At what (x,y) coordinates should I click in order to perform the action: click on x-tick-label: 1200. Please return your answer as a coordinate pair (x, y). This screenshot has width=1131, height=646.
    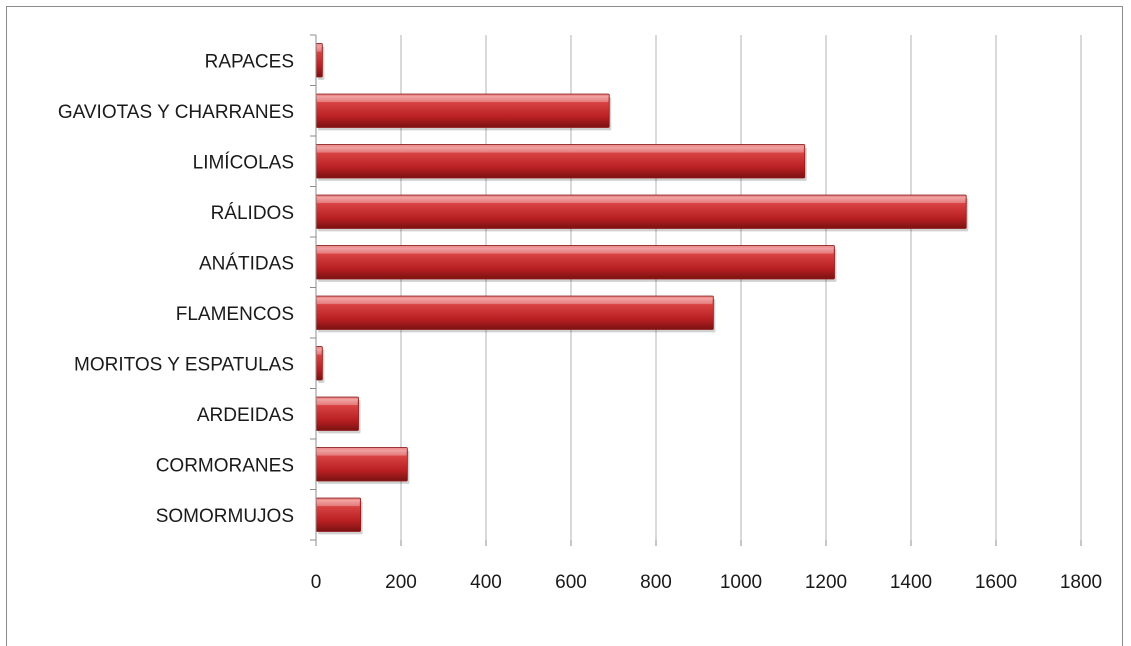
    Looking at the image, I should click on (826, 582).